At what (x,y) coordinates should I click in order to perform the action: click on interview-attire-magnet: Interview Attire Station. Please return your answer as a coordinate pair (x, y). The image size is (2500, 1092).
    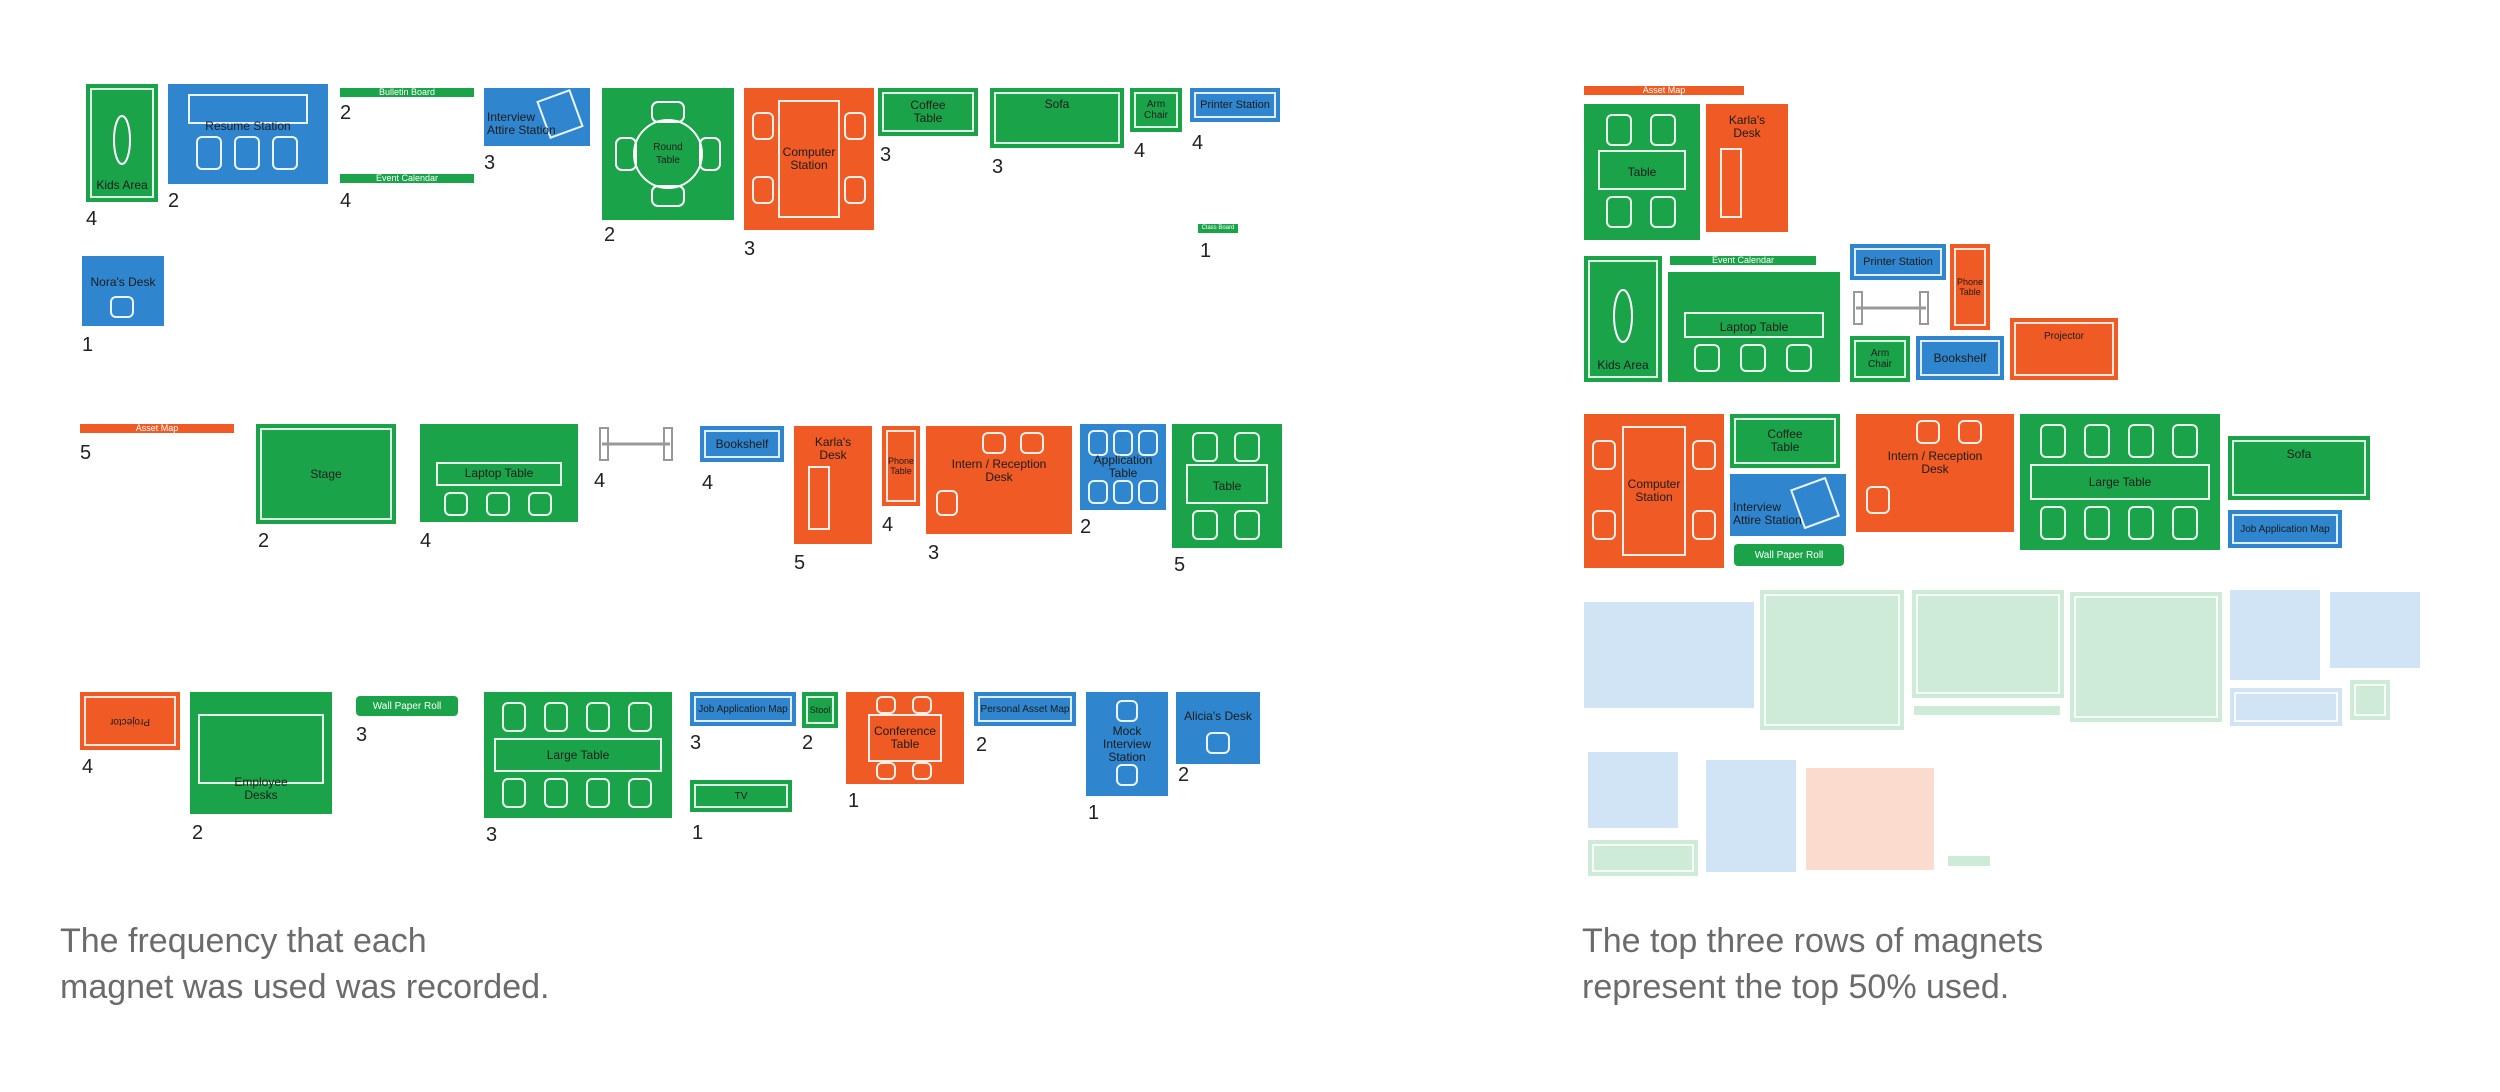
    Looking at the image, I should click on (537, 117).